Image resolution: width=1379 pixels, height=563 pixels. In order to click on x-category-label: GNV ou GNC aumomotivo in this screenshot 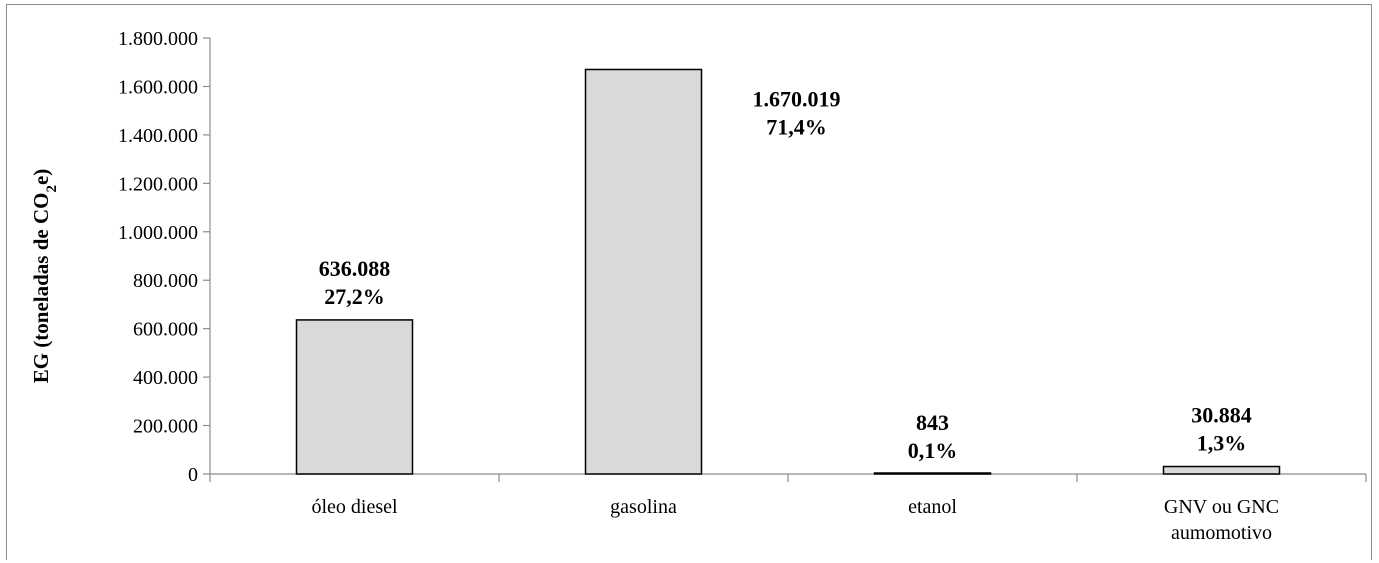, I will do `click(1221, 520)`.